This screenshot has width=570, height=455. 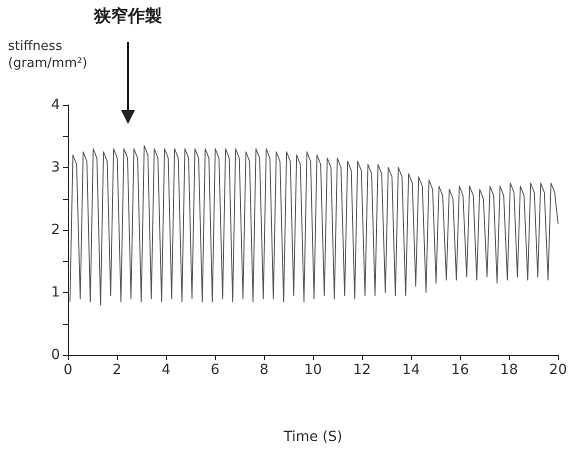 What do you see at coordinates (55, 230) in the screenshot?
I see `y-tick-label: 2` at bounding box center [55, 230].